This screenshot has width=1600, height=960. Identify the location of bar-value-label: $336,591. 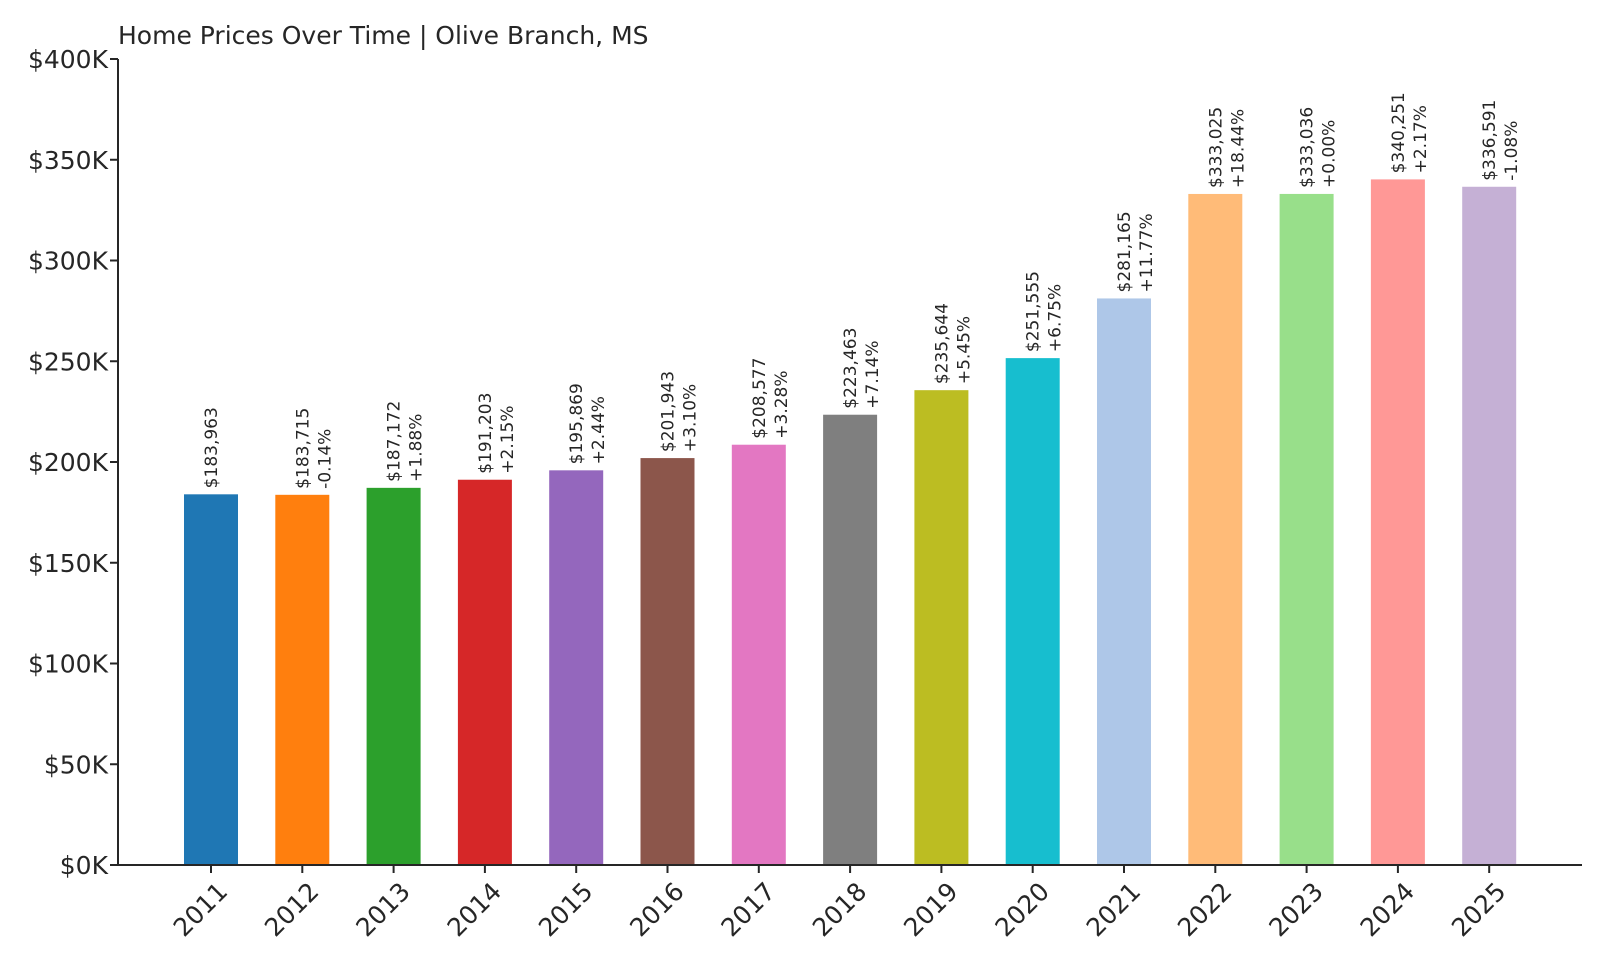
(1490, 140).